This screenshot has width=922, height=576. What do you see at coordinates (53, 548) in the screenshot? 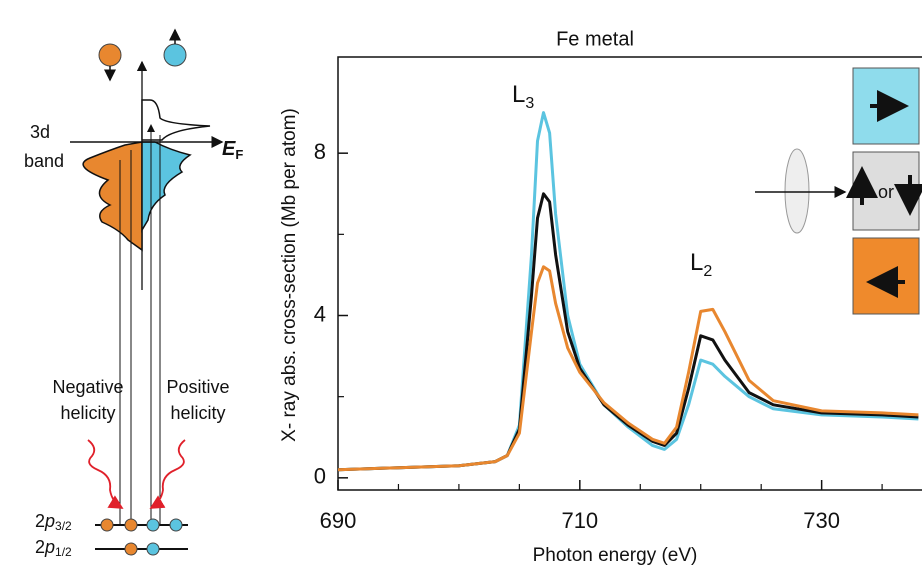
I see `level-label: 2p1/2` at bounding box center [53, 548].